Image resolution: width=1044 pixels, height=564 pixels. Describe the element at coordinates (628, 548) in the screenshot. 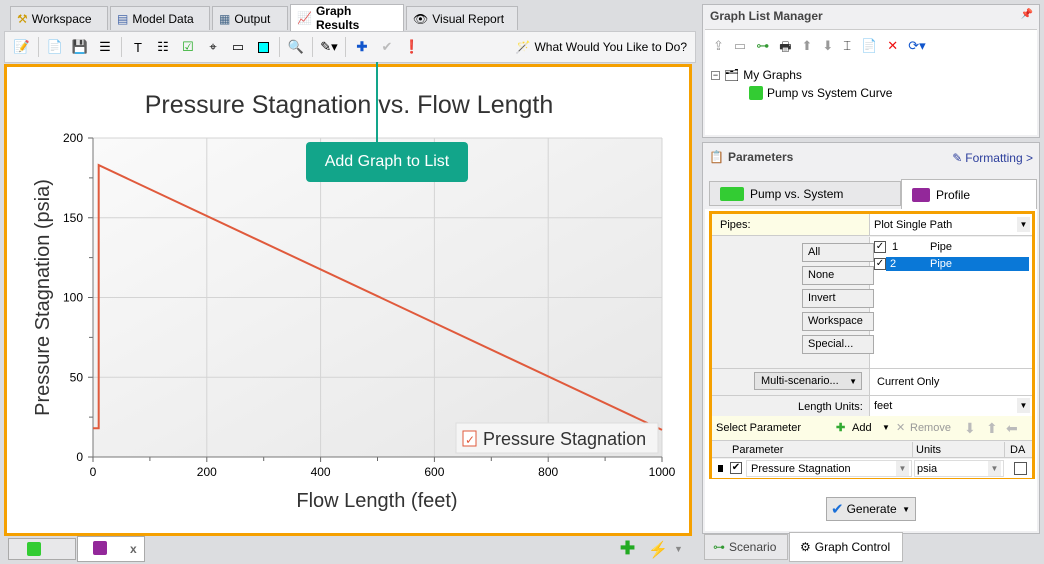

I see `add-graph-icon: ✚` at that location.